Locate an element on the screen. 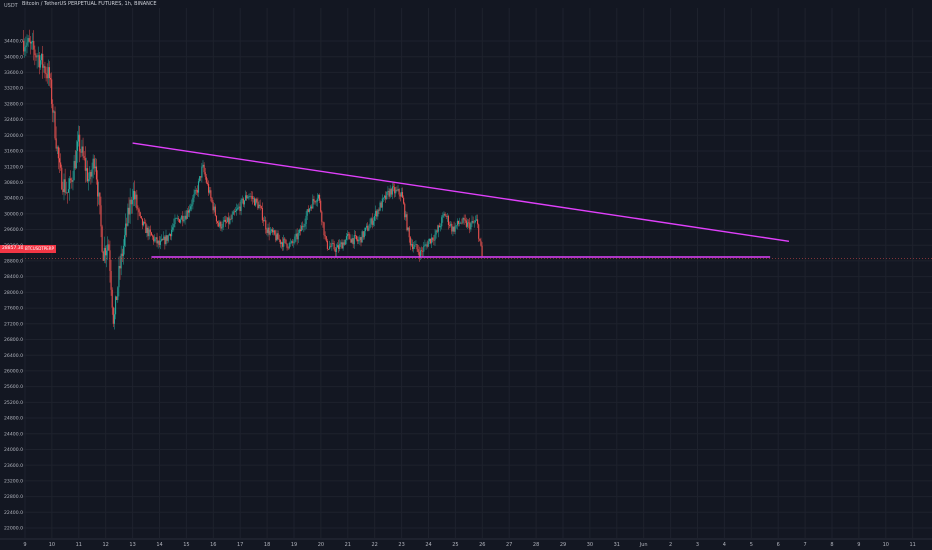 The height and width of the screenshot is (550, 932). descending-trendline is located at coordinates (461, 192).